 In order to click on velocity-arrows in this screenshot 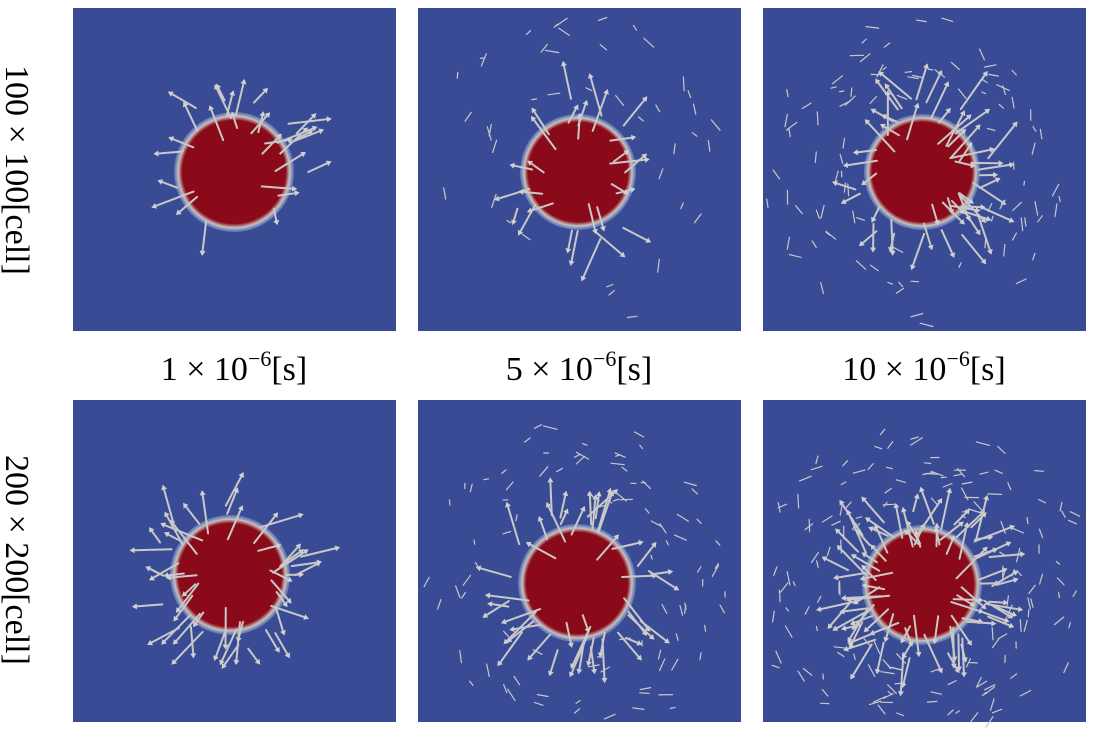, I will do `click(582, 167)`.